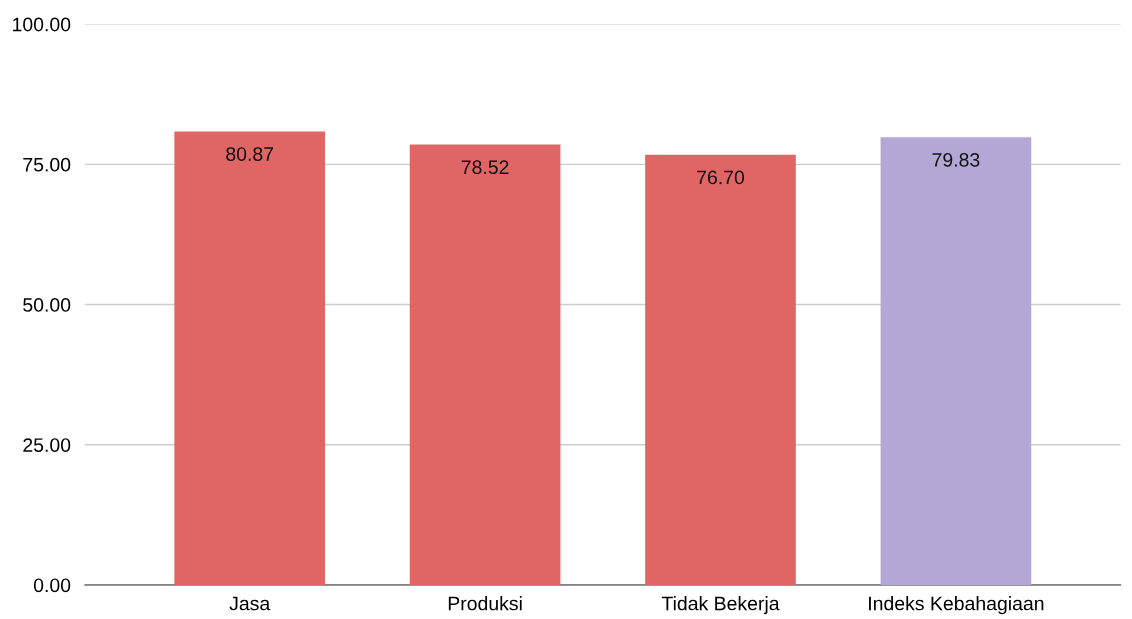 The image size is (1132, 619). I want to click on data-label: 79.83, so click(956, 159).